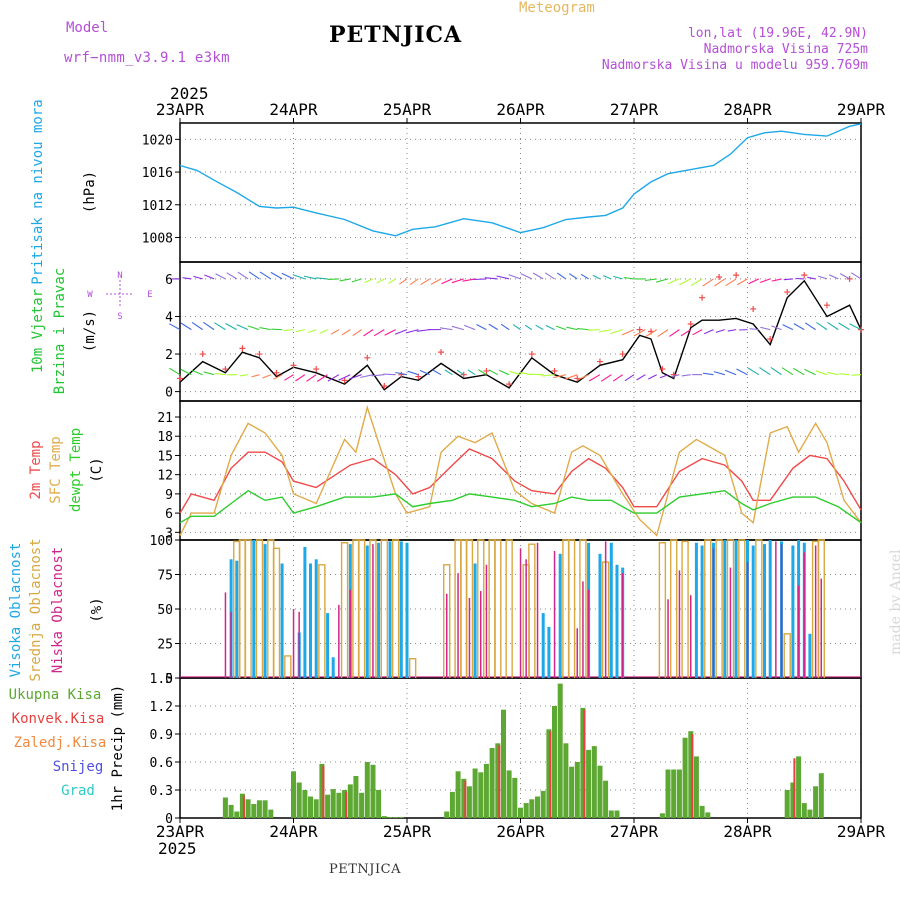 The height and width of the screenshot is (900, 900). What do you see at coordinates (157, 140) in the screenshot?
I see `y-tick-label: 1020` at bounding box center [157, 140].